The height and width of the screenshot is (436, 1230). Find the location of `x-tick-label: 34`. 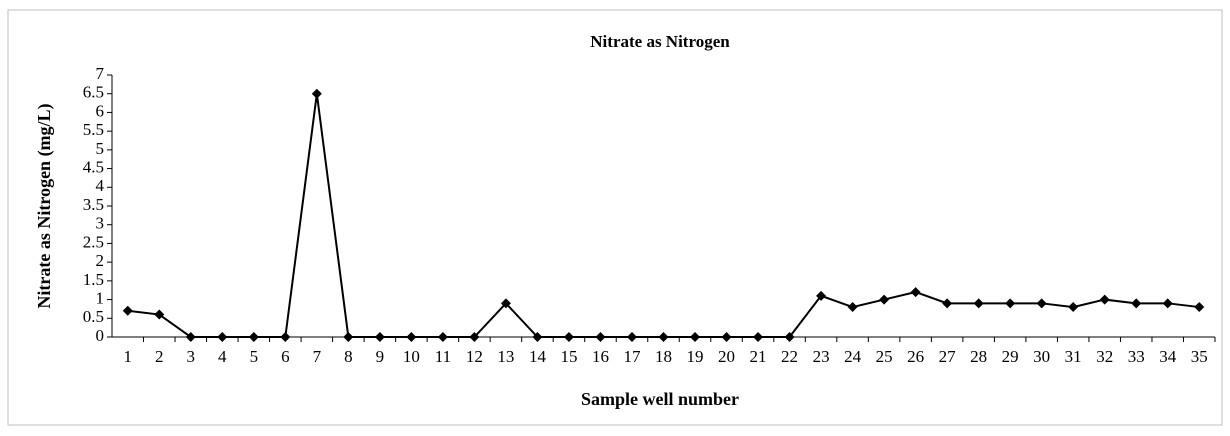

x-tick-label: 34 is located at coordinates (1168, 356).